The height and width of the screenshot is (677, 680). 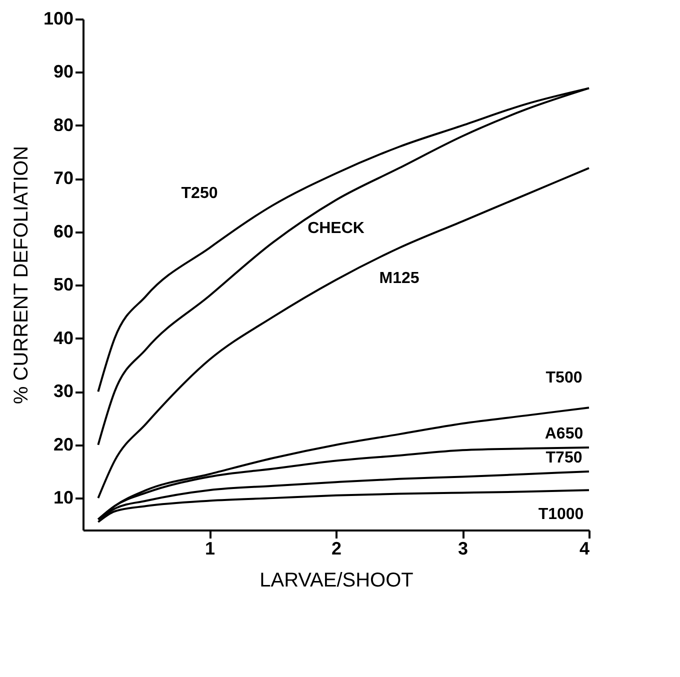 I want to click on series-label: T500, so click(x=564, y=378).